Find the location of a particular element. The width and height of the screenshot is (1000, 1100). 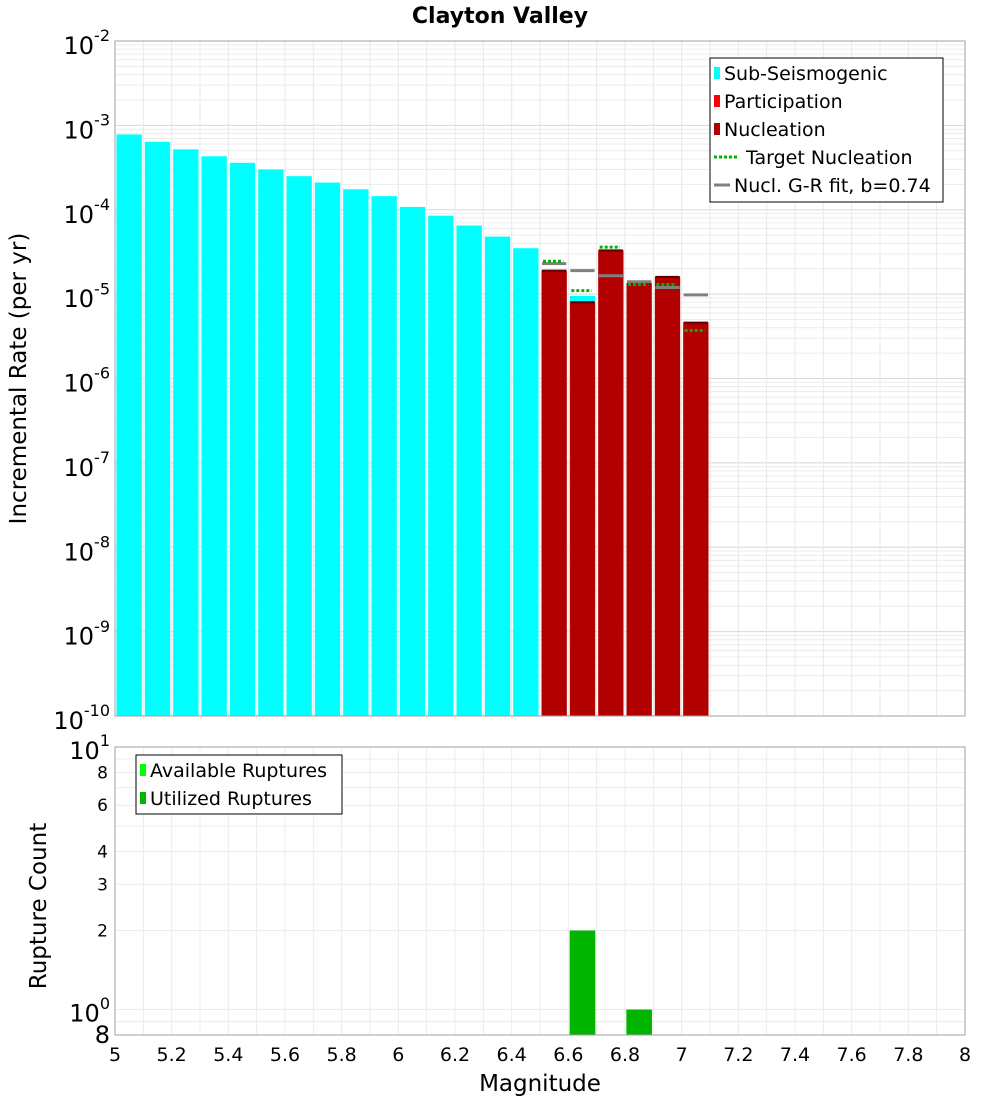

legend-label: Target Nucleation is located at coordinates (829, 158).